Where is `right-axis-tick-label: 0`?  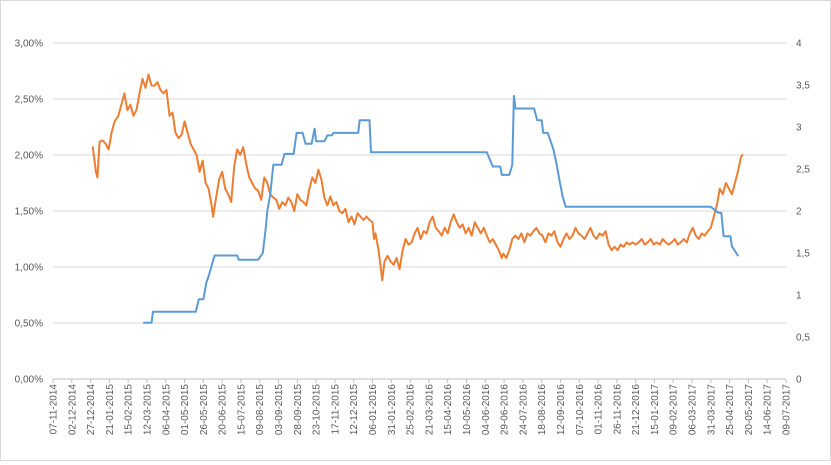 right-axis-tick-label: 0 is located at coordinates (799, 380).